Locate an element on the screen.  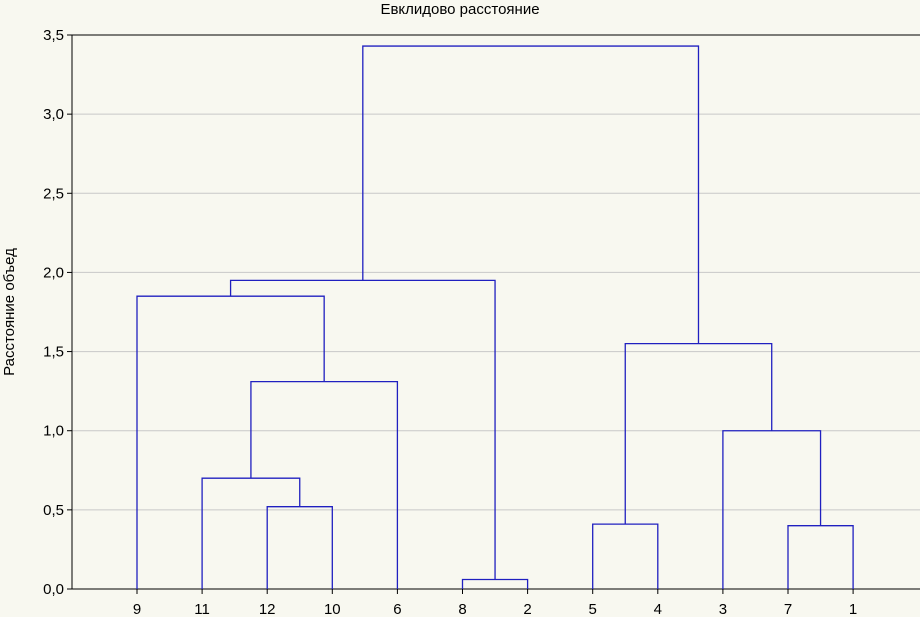
y-tick-label: 3,0 is located at coordinates (53, 114).